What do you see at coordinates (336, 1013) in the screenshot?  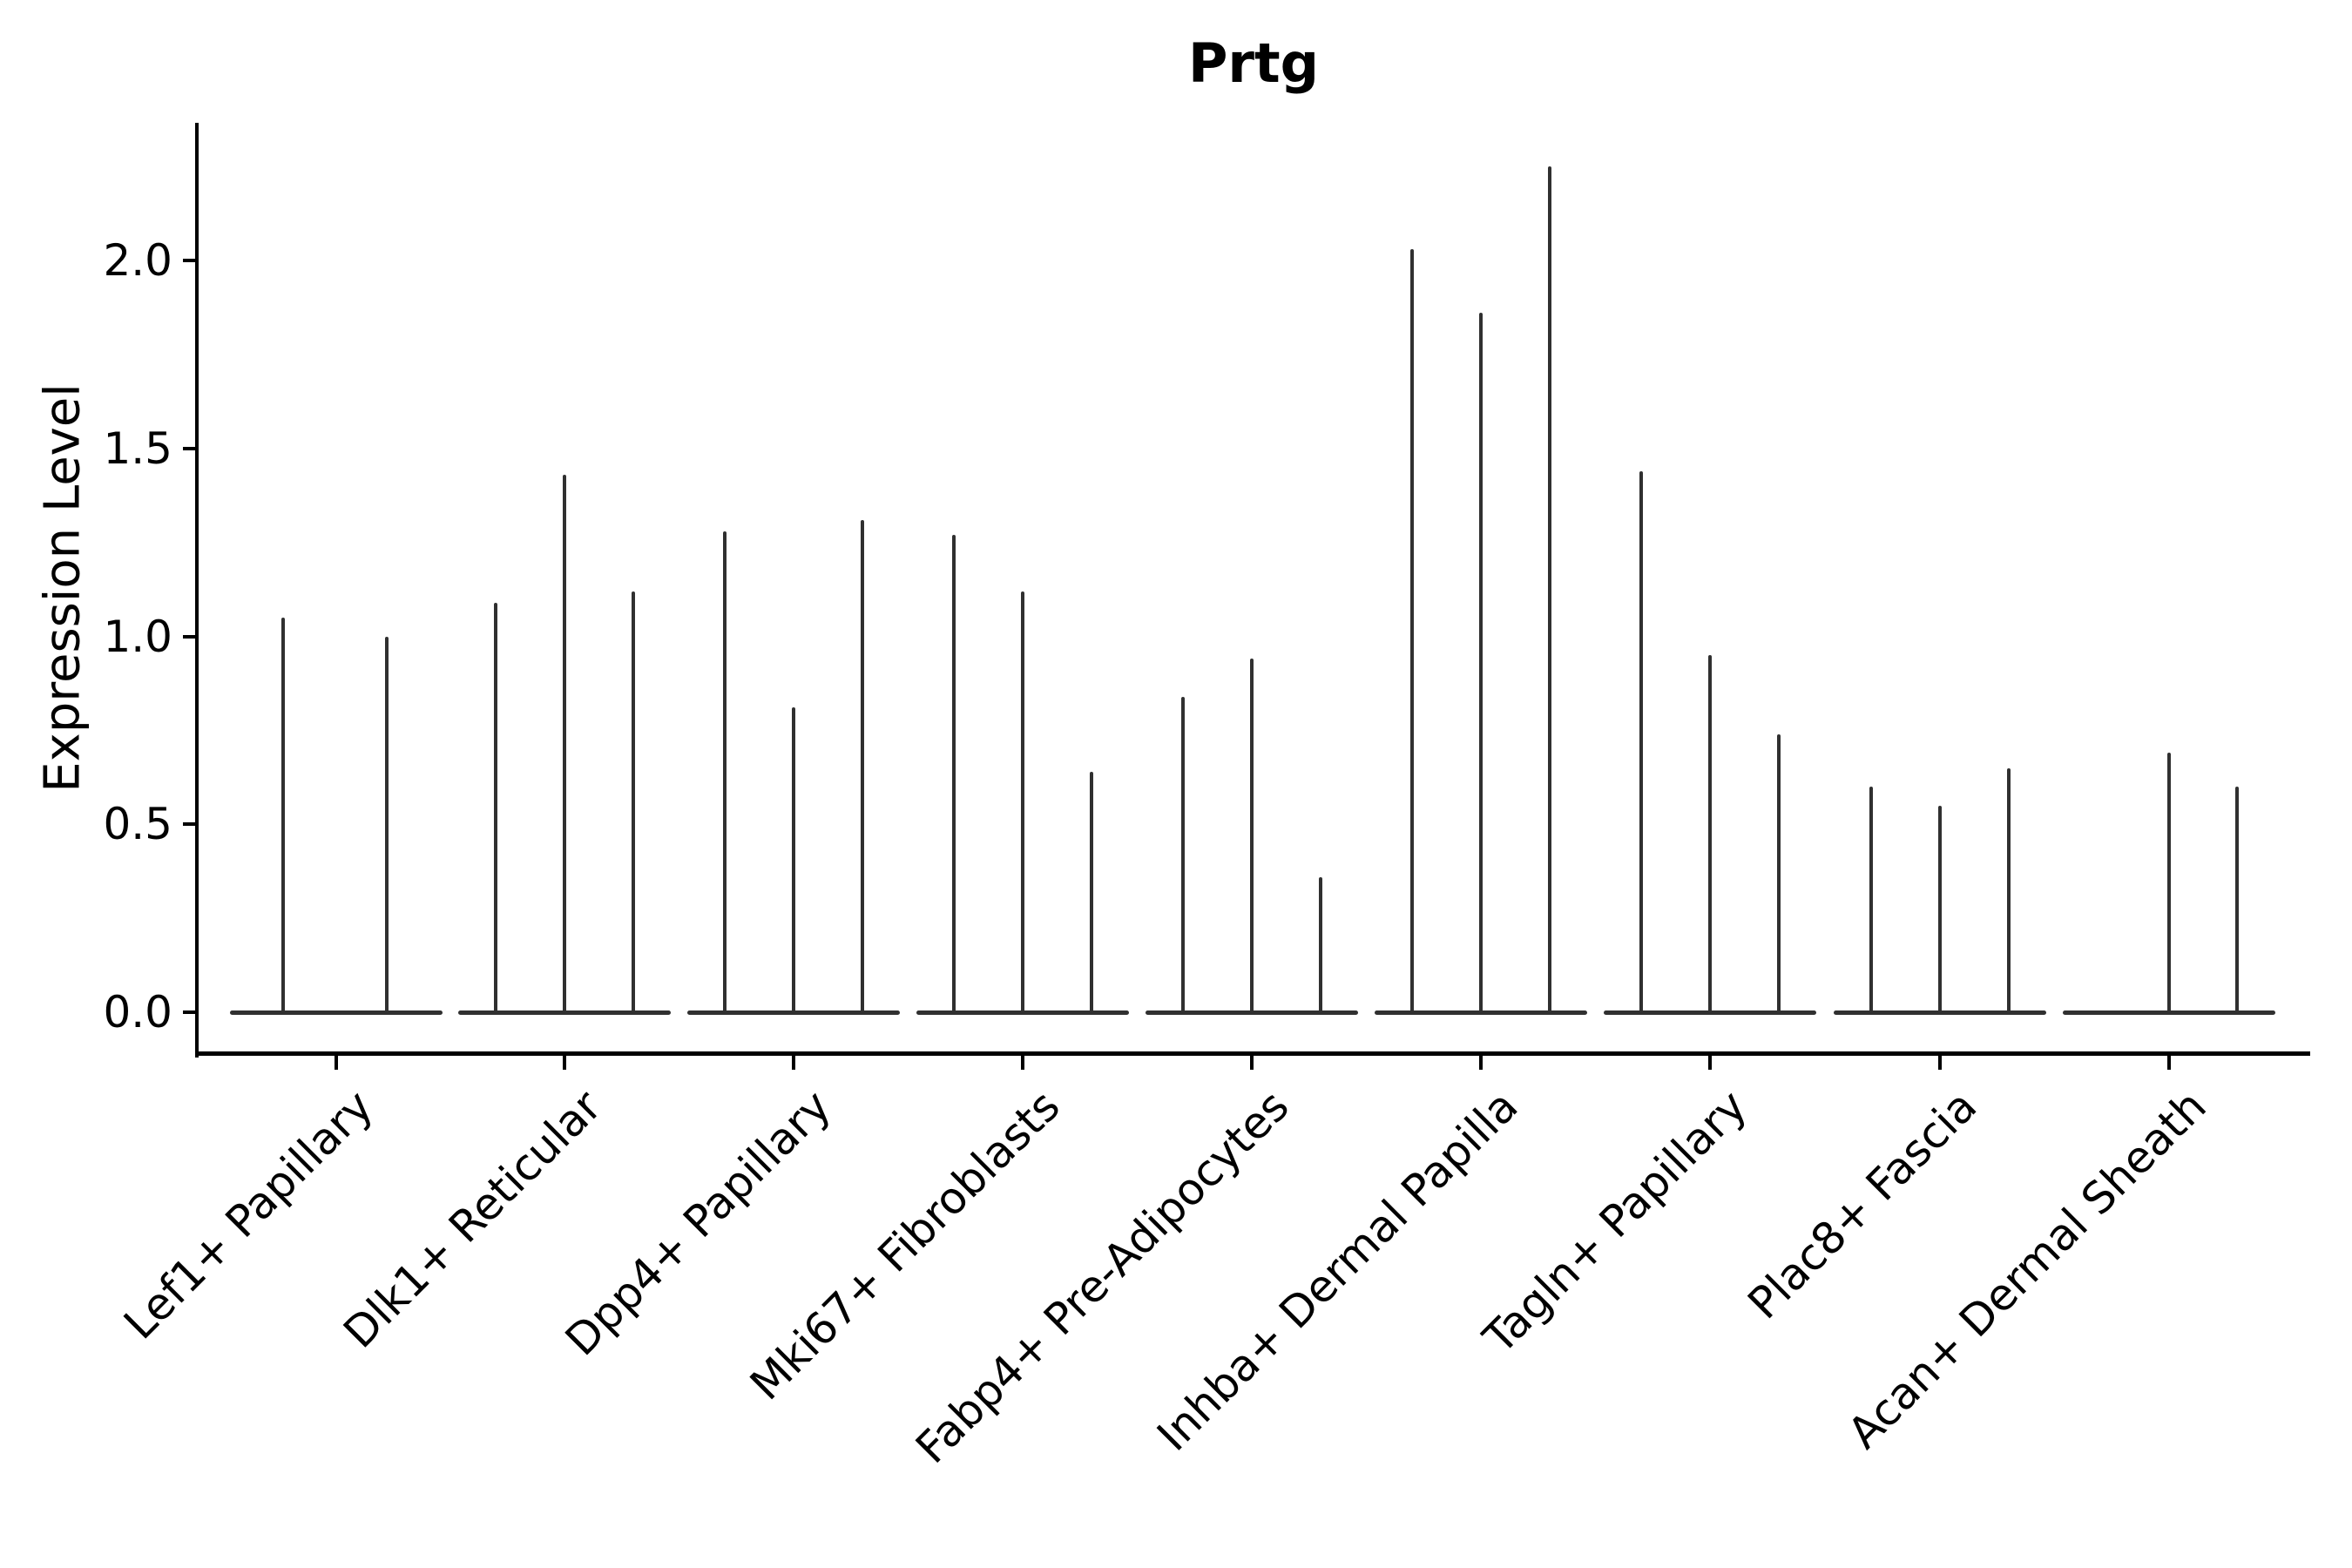 I see `violin-baseline` at bounding box center [336, 1013].